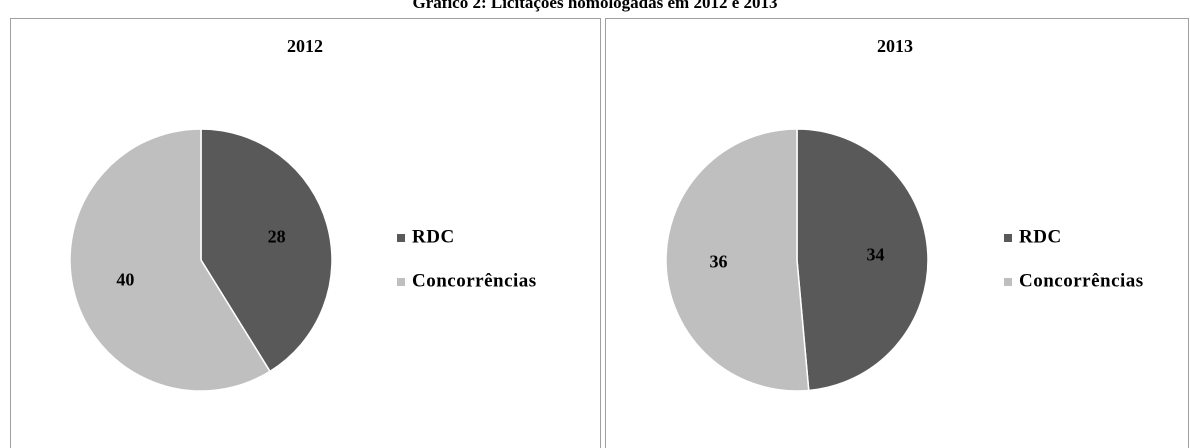 The image size is (1190, 448). What do you see at coordinates (876, 255) in the screenshot?
I see `data-label: 34` at bounding box center [876, 255].